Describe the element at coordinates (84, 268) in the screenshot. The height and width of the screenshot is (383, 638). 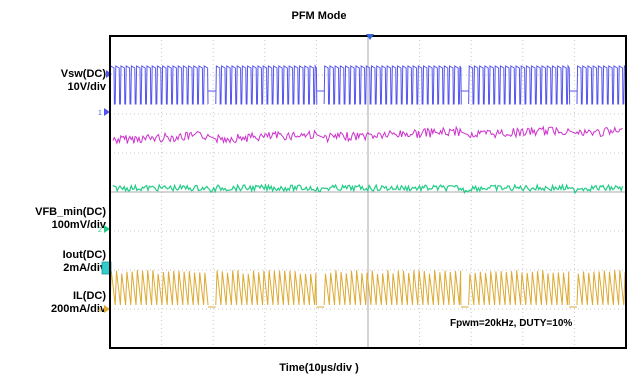
I see `ch4-label-line-2: 2mA/div` at that location.